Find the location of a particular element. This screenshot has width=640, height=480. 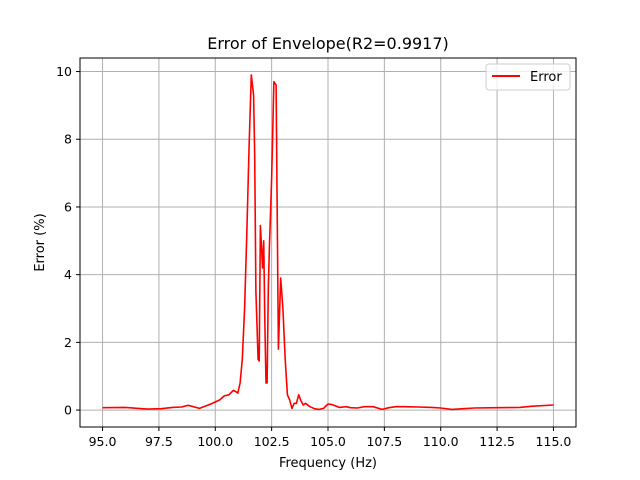

x-tick-label: 110.0 is located at coordinates (441, 441).